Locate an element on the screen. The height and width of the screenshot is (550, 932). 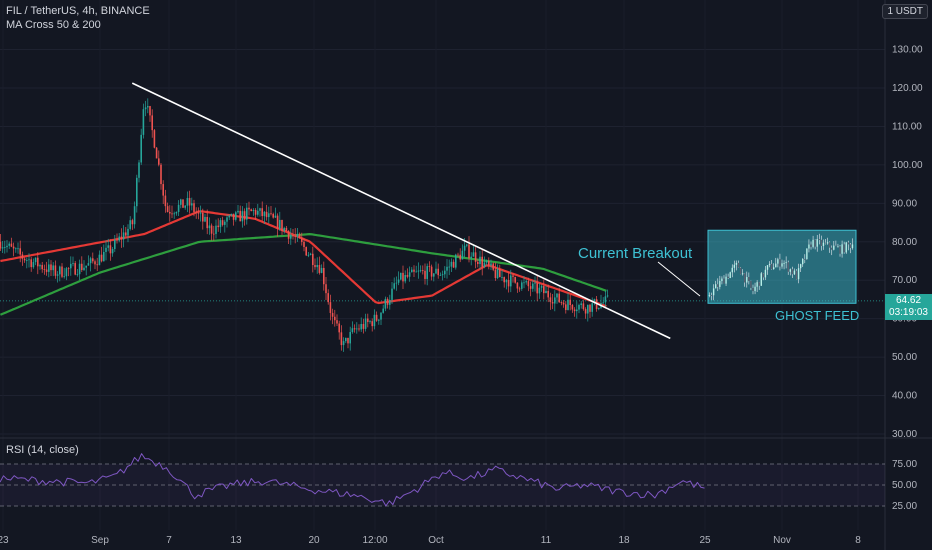
price-tick-label: 40.00 is located at coordinates (904, 396).